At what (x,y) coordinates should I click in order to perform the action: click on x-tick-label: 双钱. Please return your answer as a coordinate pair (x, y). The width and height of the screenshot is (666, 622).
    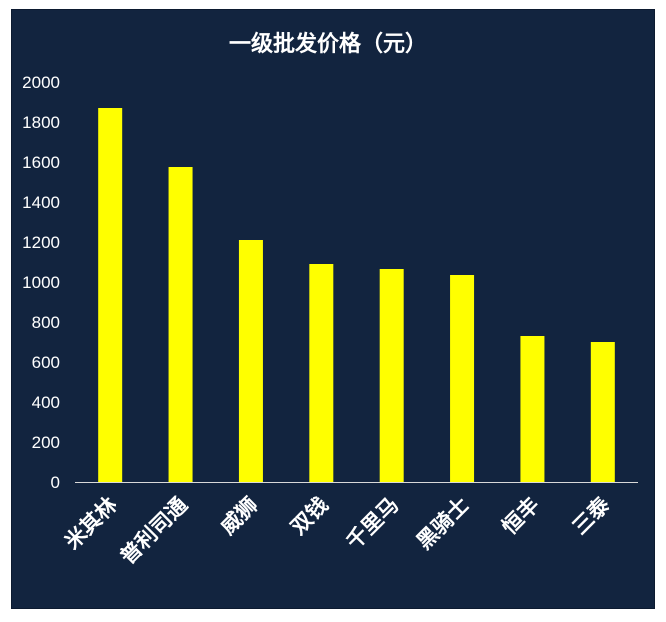
    Looking at the image, I should click on (309, 516).